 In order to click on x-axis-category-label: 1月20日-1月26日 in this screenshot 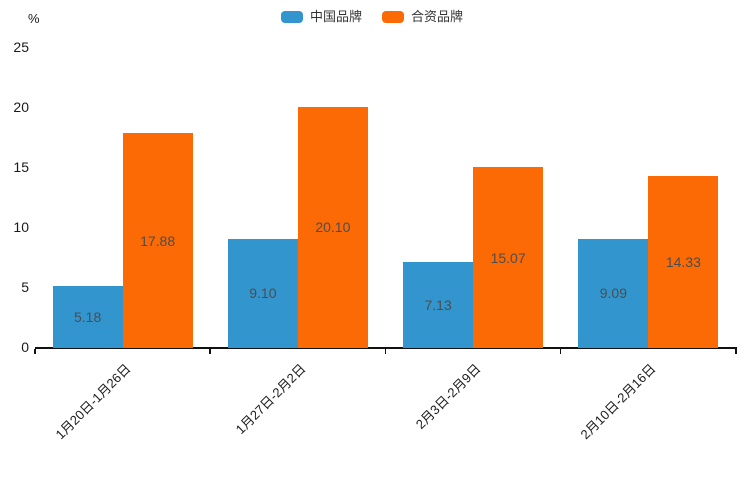, I will do `click(93, 402)`.